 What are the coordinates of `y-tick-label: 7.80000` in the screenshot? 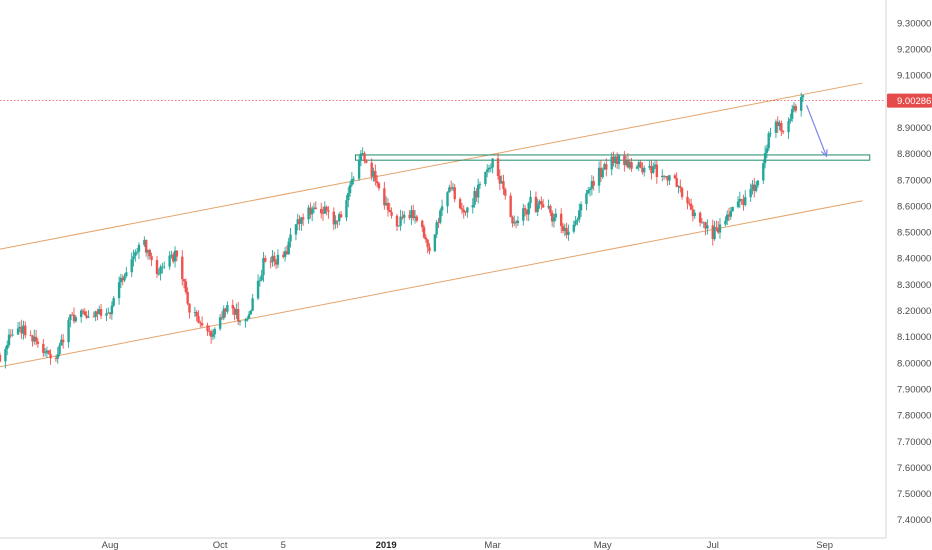 It's located at (914, 416).